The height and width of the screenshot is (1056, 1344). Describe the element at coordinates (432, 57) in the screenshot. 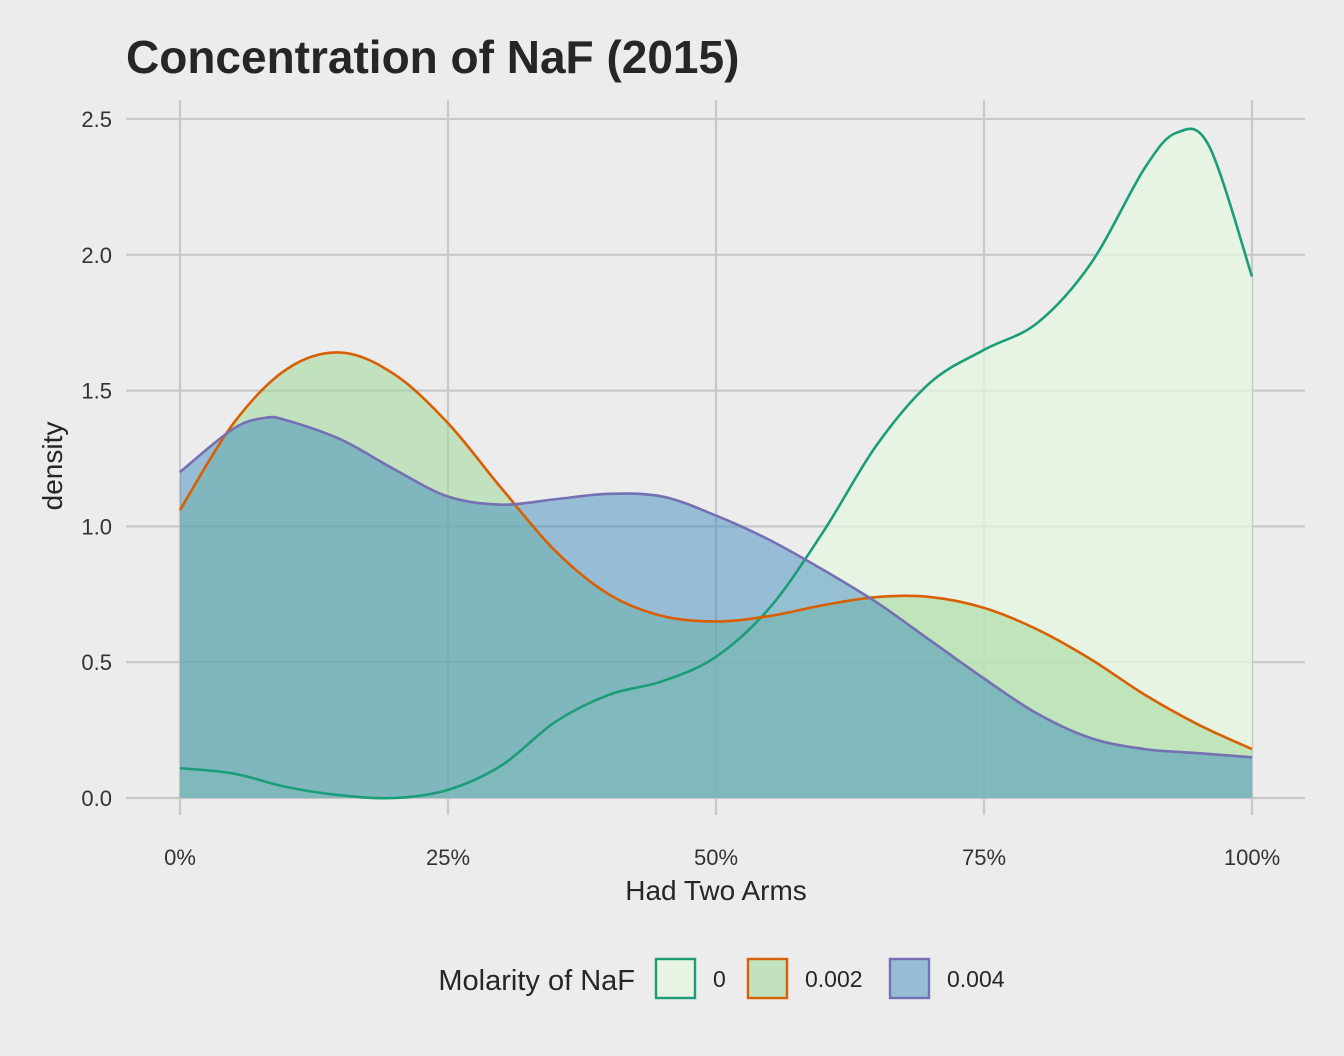

I see `chart-title: Concentration of NaF (2015)` at that location.